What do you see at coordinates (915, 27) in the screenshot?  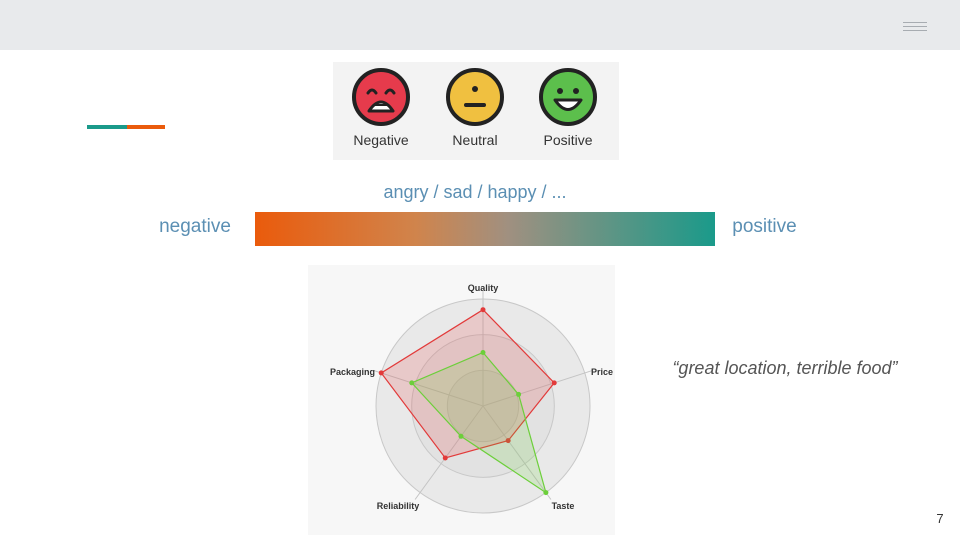 I see `menu-icon` at bounding box center [915, 27].